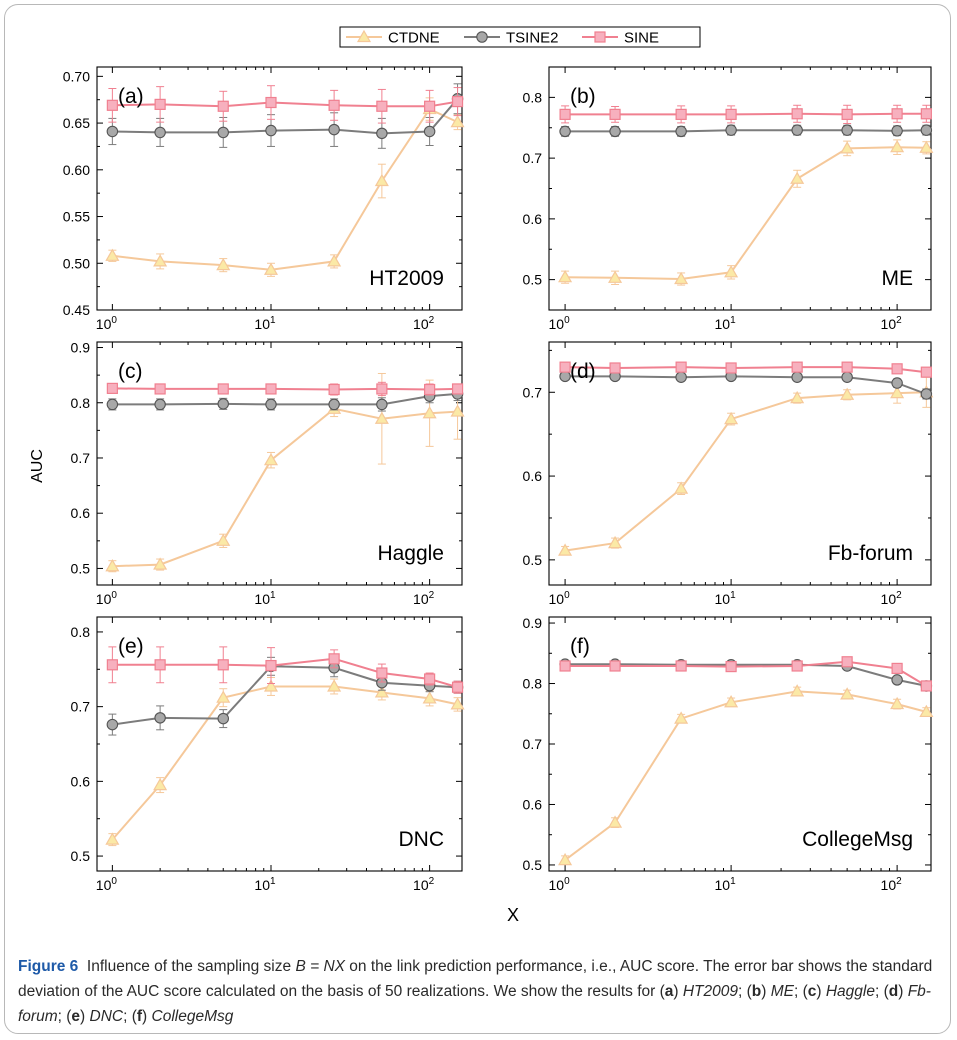  What do you see at coordinates (533, 623) in the screenshot?
I see `y-tick-label: 0.9` at bounding box center [533, 623].